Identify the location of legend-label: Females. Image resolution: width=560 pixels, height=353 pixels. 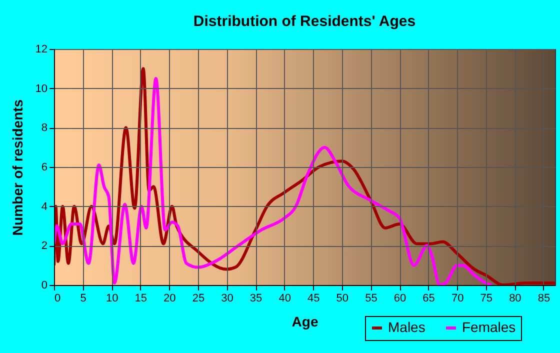
(489, 327).